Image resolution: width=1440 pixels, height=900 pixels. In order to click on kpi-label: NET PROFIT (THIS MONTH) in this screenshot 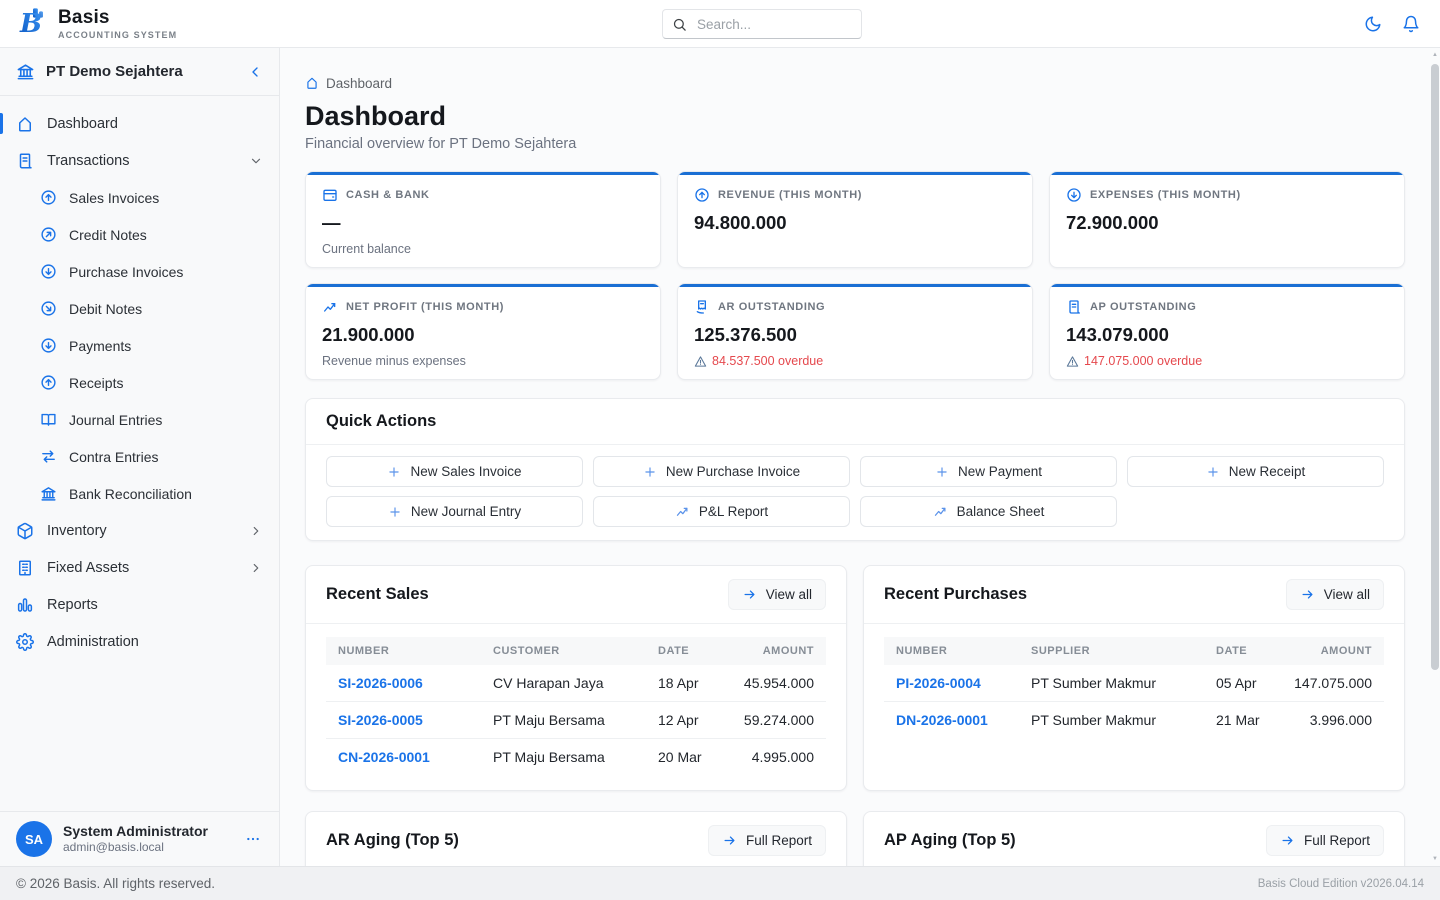, I will do `click(425, 307)`.